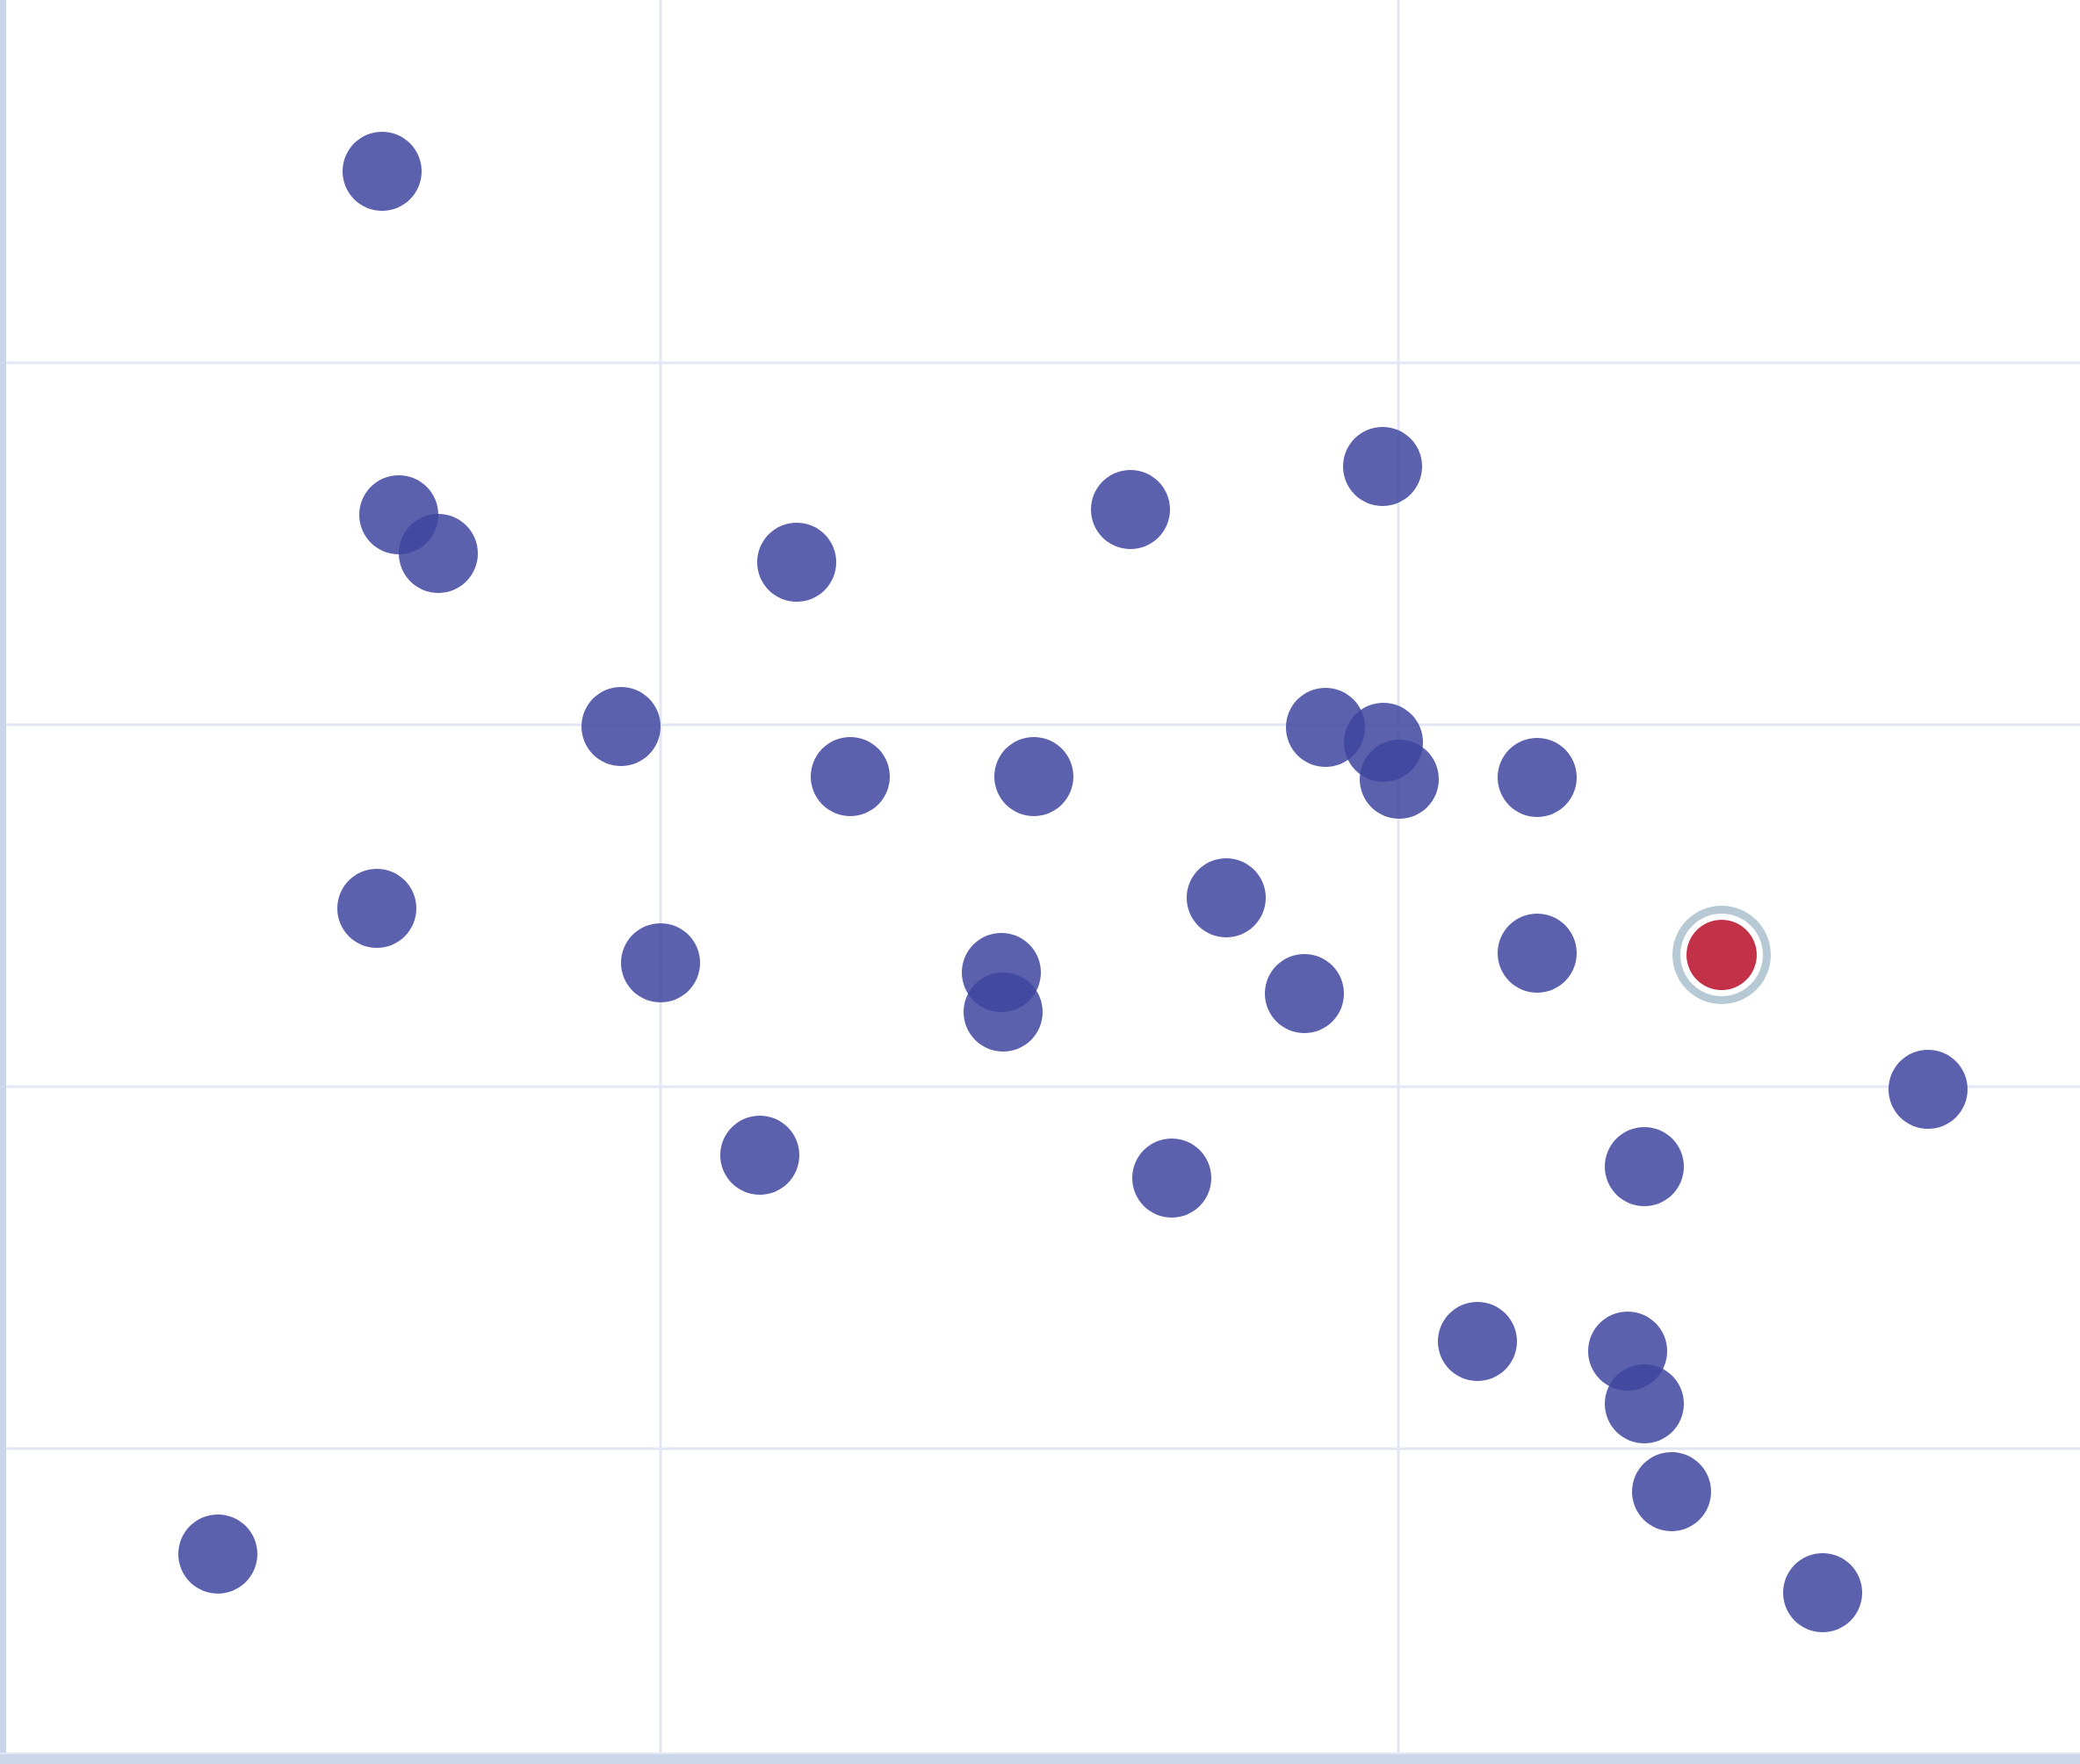 The image size is (2080, 1764). I want to click on highlighted-data-point, so click(1721, 955).